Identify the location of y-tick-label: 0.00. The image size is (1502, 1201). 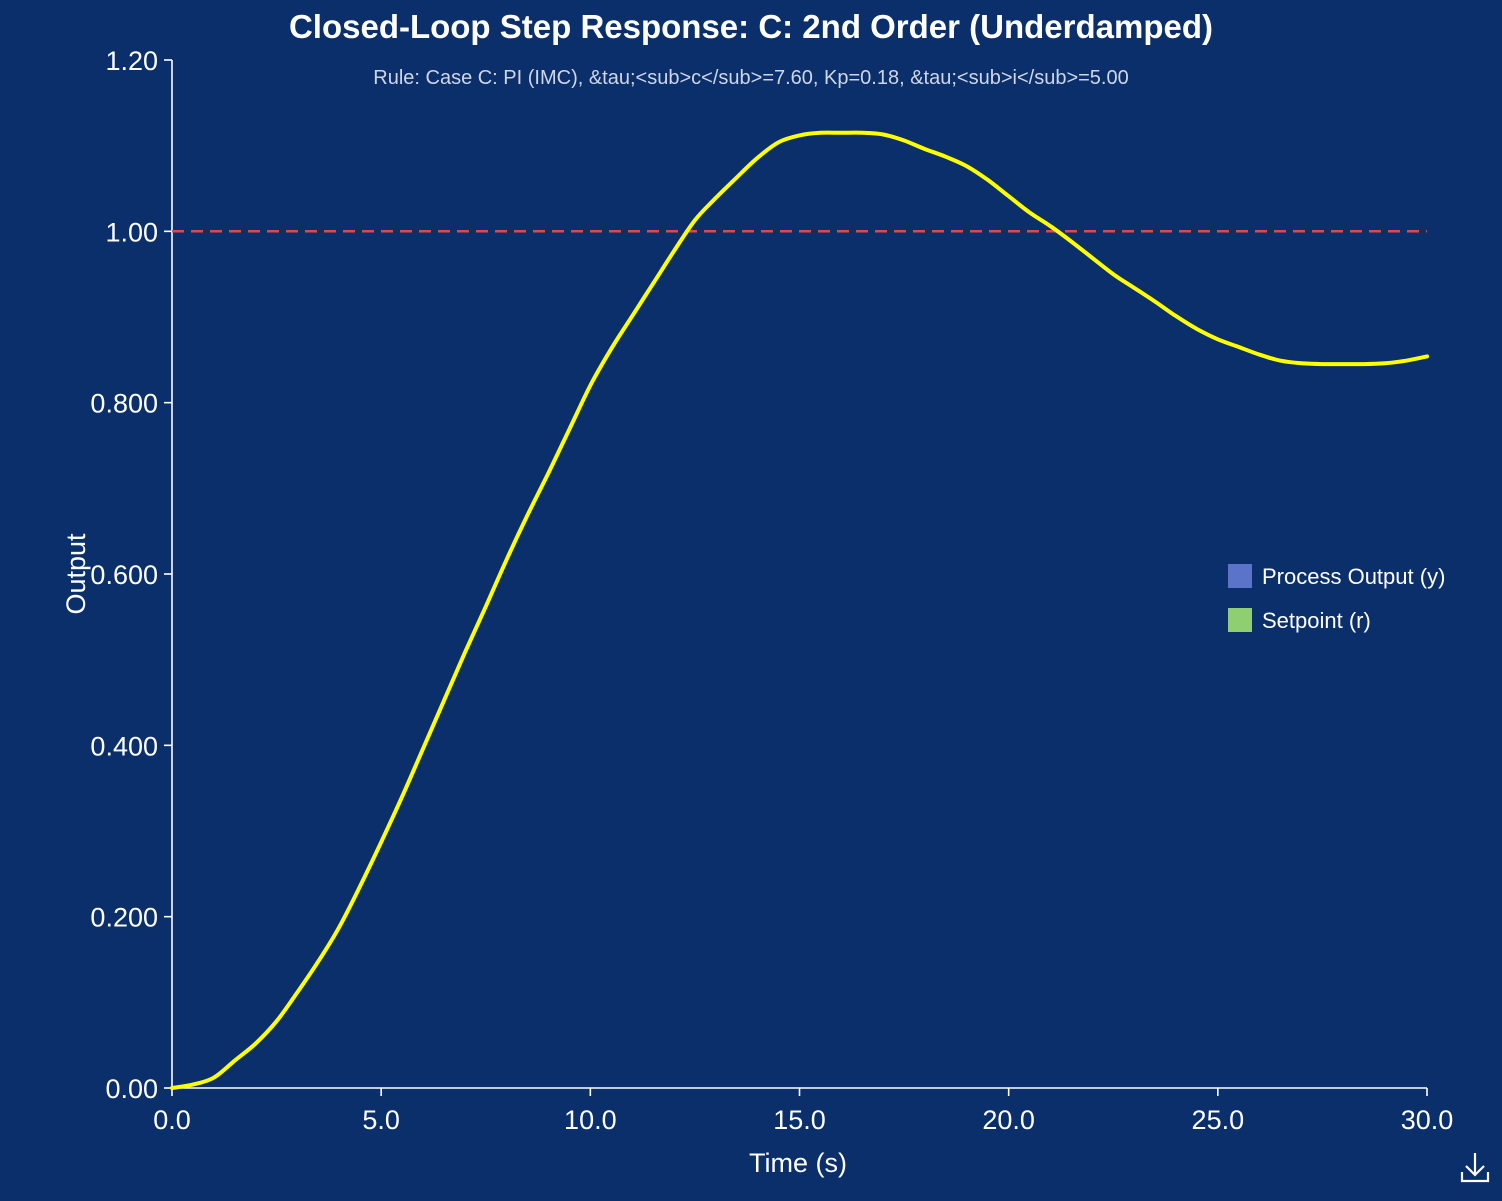
(131, 1089).